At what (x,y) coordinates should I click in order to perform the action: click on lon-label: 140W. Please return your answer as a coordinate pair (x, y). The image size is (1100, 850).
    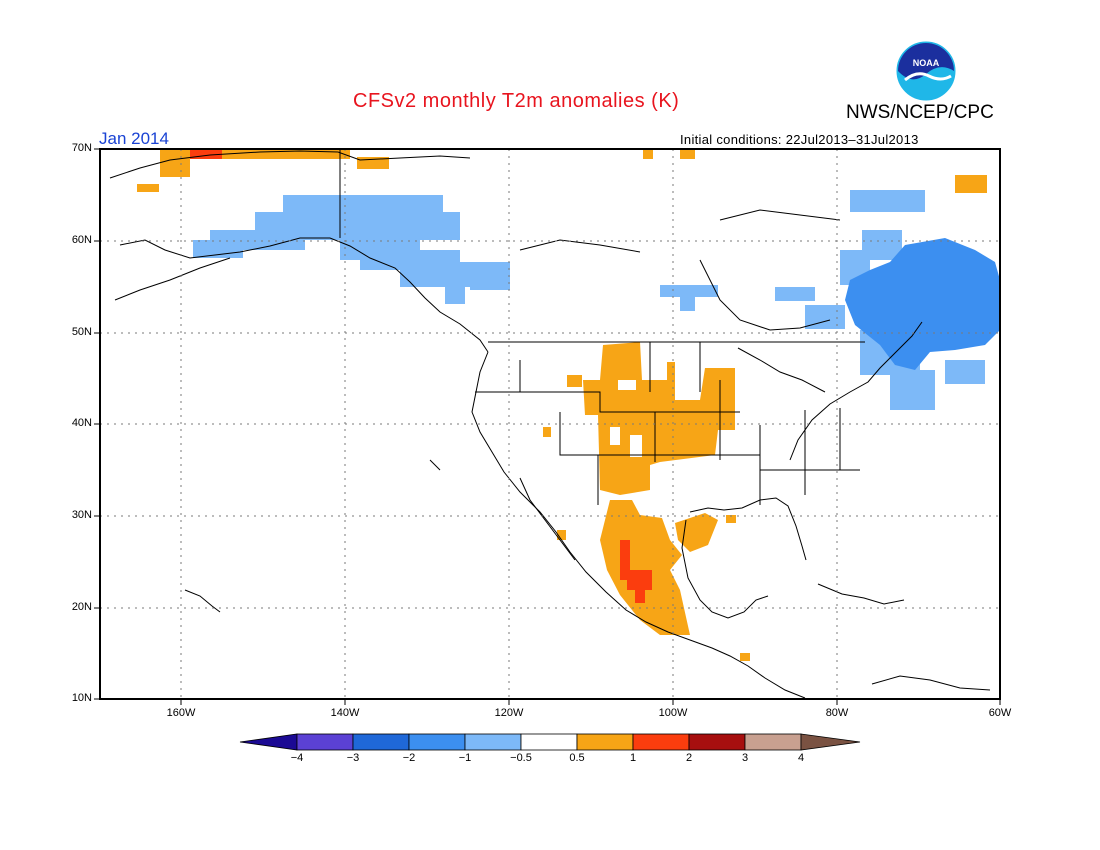
    Looking at the image, I should click on (345, 713).